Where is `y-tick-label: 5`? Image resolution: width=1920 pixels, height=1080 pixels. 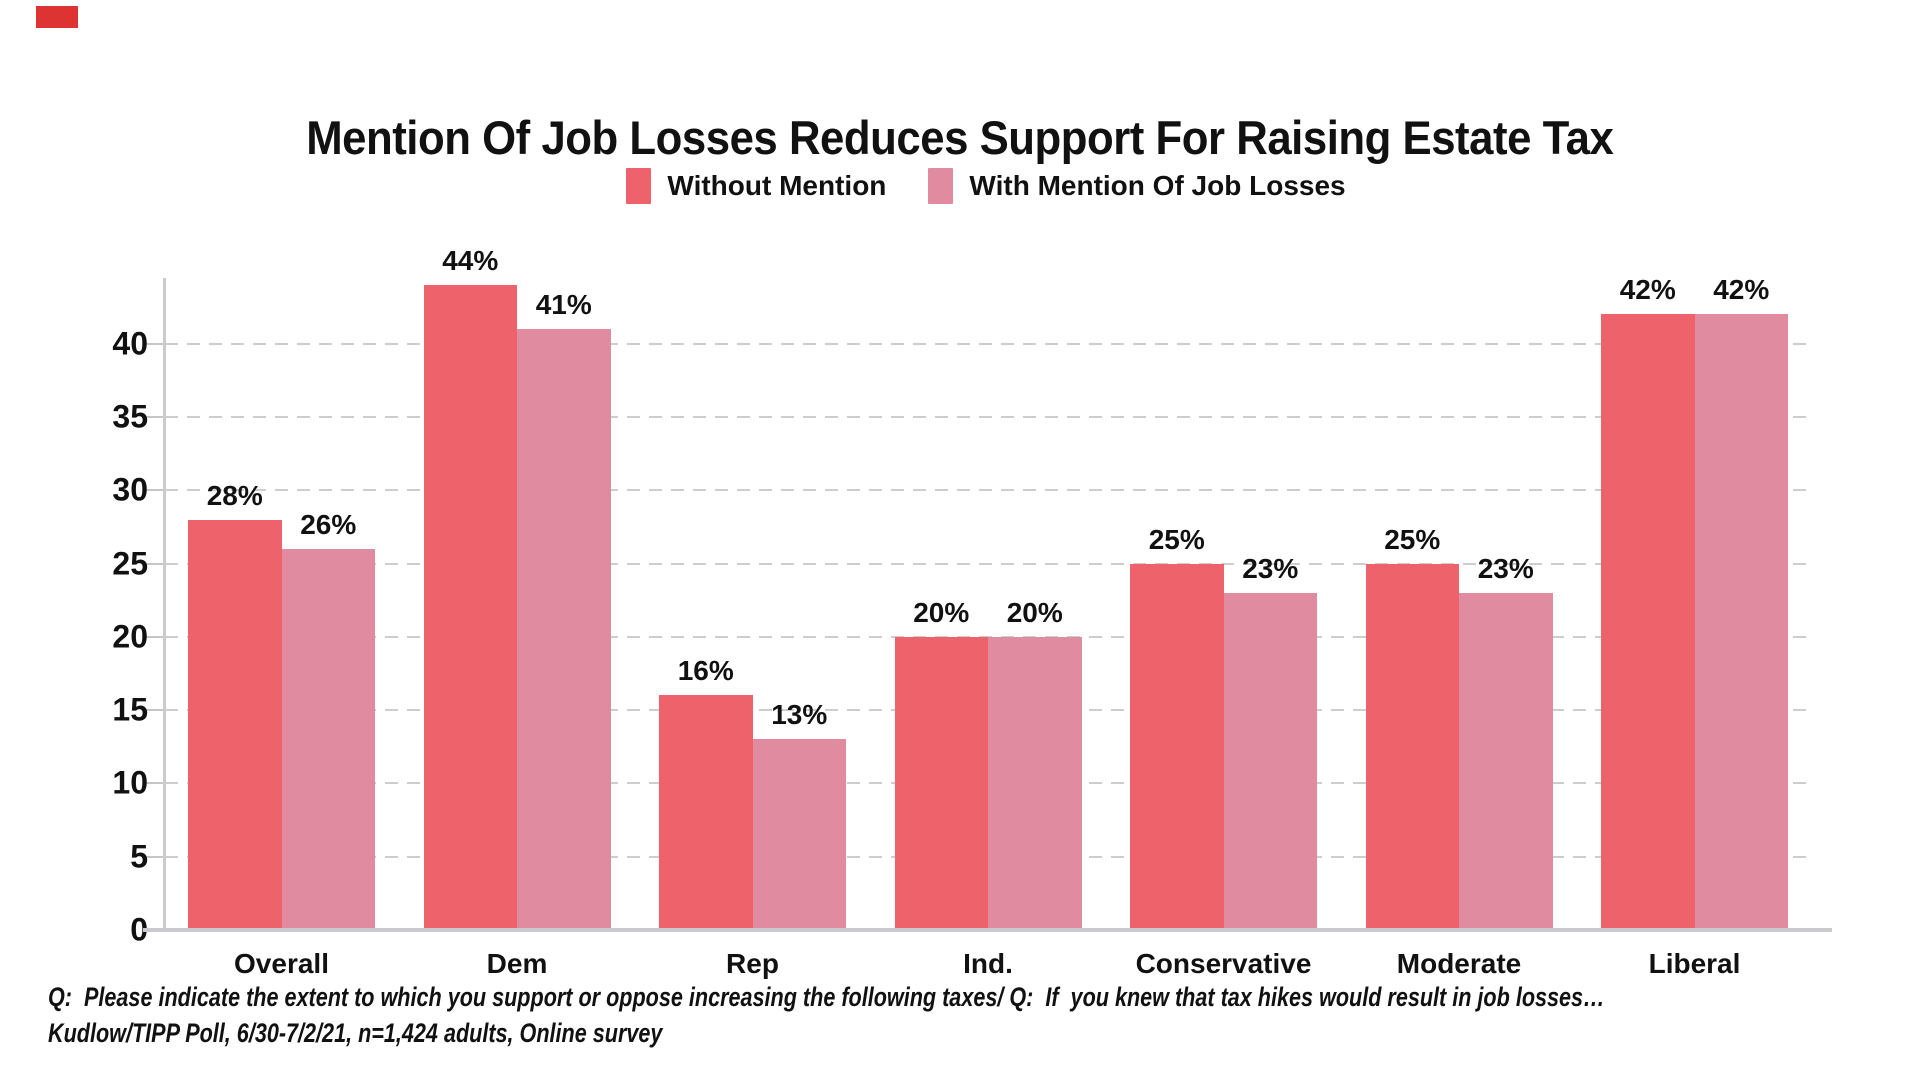
y-tick-label: 5 is located at coordinates (139, 856).